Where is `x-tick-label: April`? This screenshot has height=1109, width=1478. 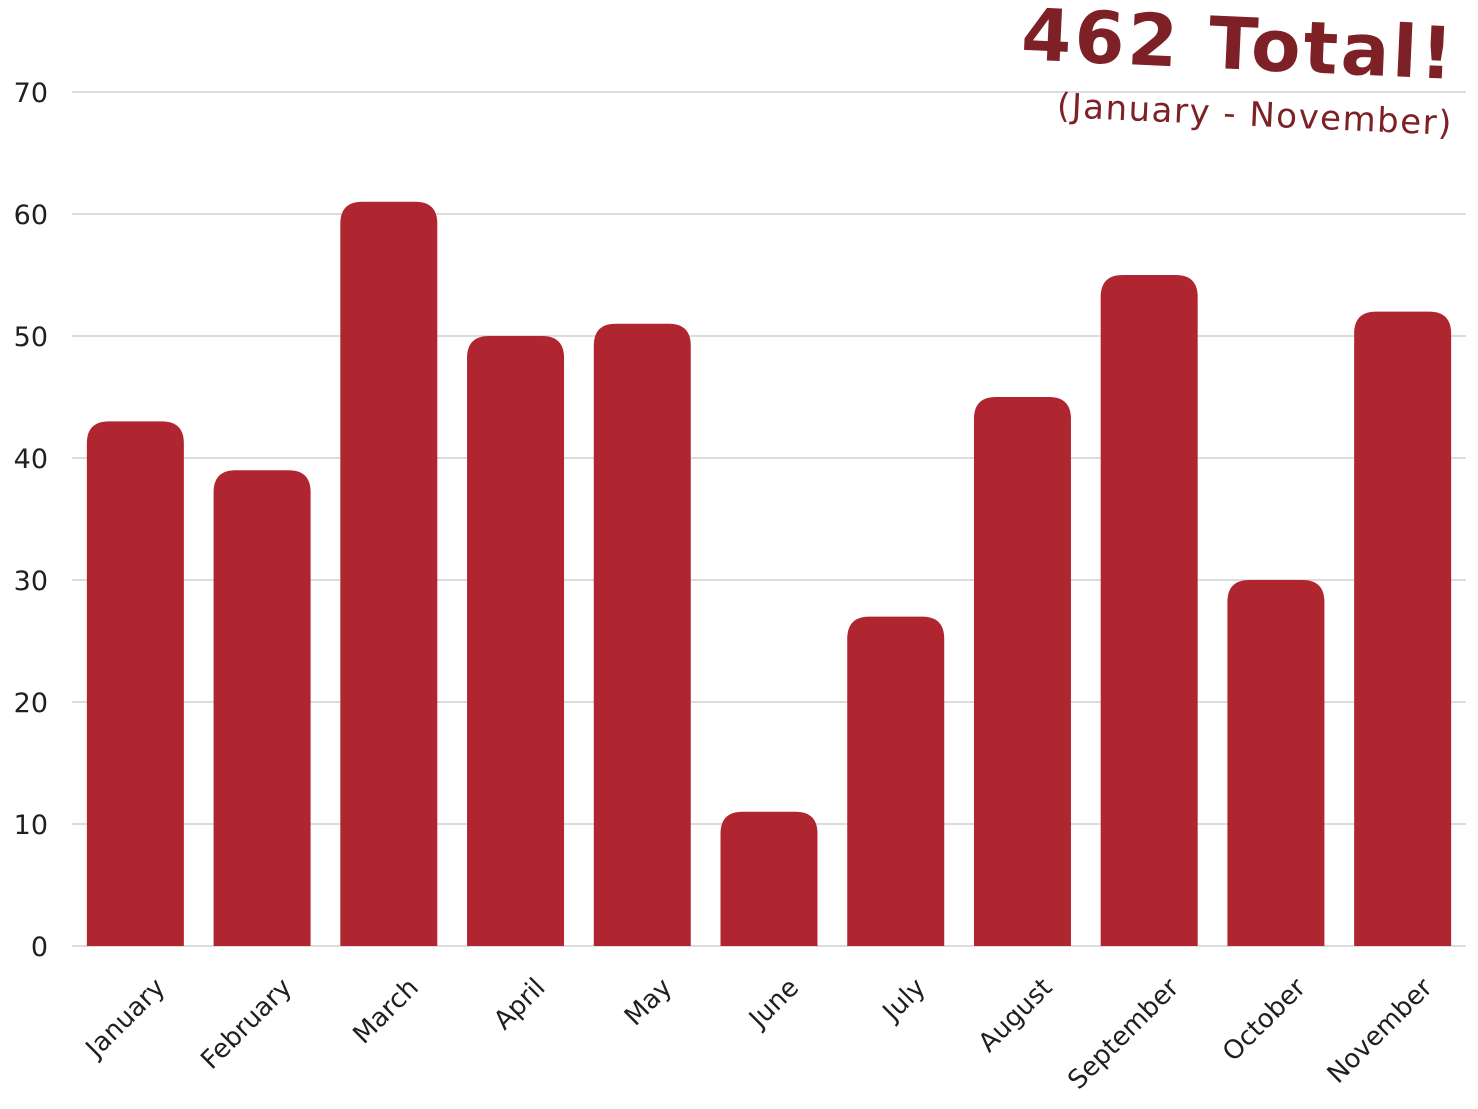 x-tick-label: April is located at coordinates (519, 1004).